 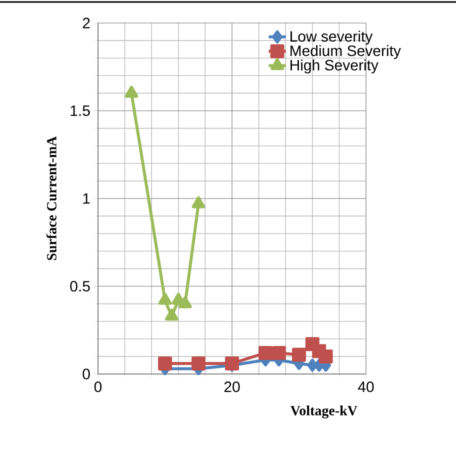 What do you see at coordinates (345, 52) in the screenshot?
I see `legend-label: Medium Severity` at bounding box center [345, 52].